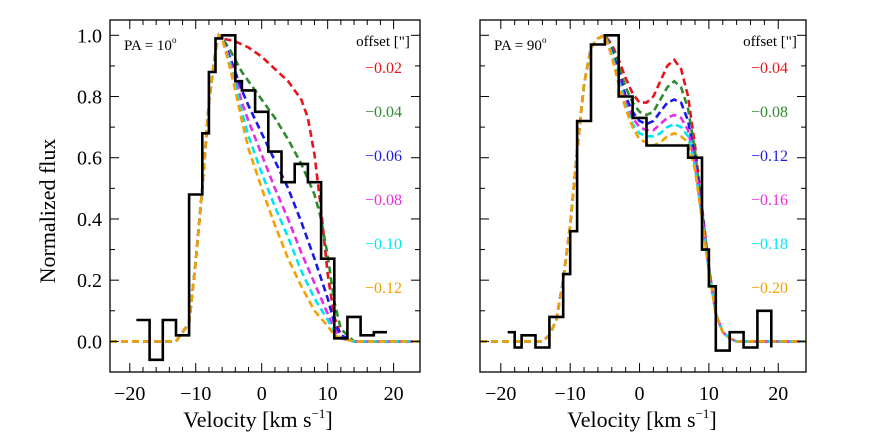 The image size is (872, 440). Describe the element at coordinates (770, 42) in the screenshot. I see `panel-pa90-offset-header: offset ["]` at that location.